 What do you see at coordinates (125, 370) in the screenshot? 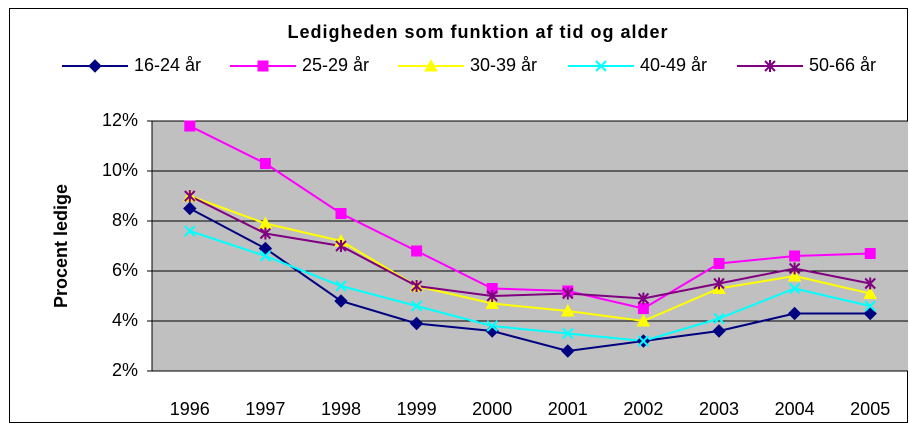
I see `y-tick-label: 2%` at bounding box center [125, 370].